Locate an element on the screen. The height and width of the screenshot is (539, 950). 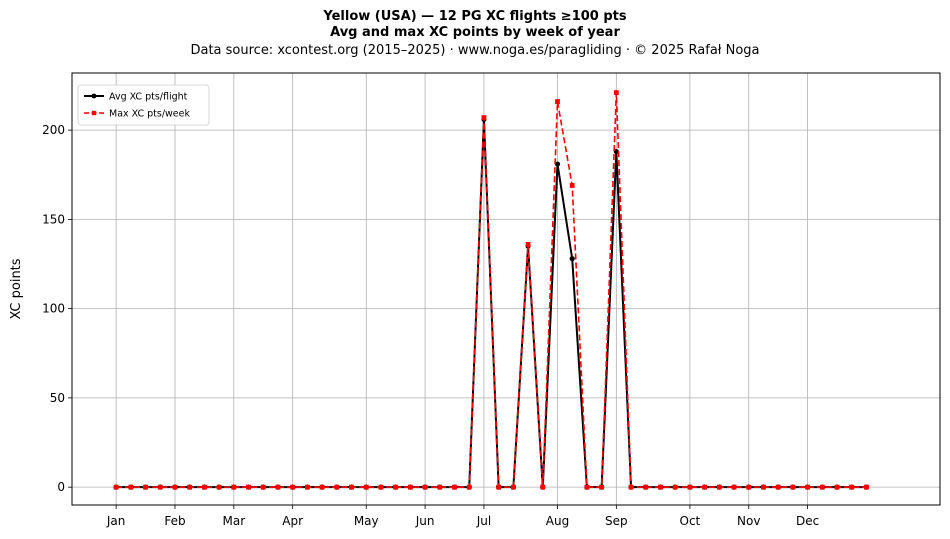
legend-label: Max XC pts/week is located at coordinates (149, 114).